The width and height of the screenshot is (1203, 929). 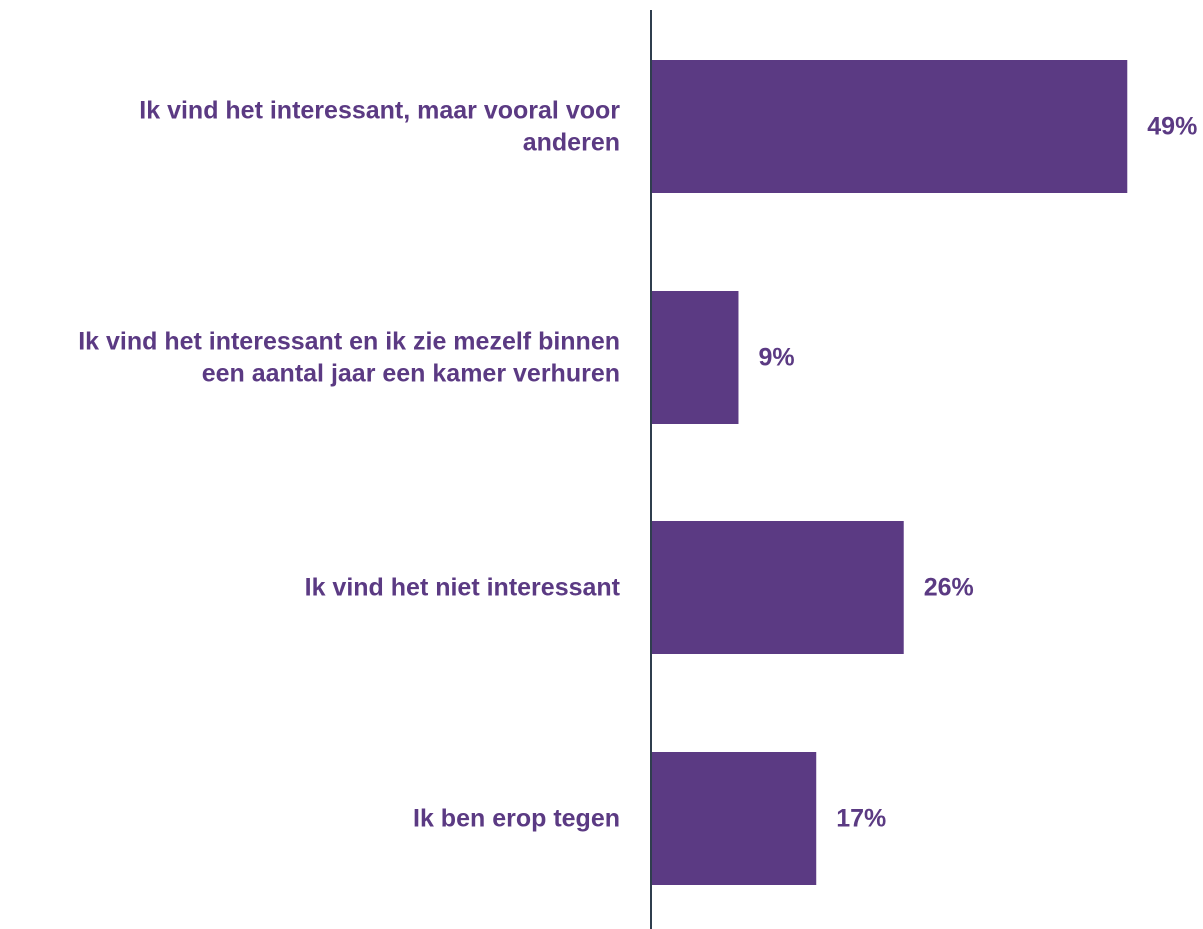 I want to click on category-label-3: Ik vind het niet interessant, so click(x=463, y=588).